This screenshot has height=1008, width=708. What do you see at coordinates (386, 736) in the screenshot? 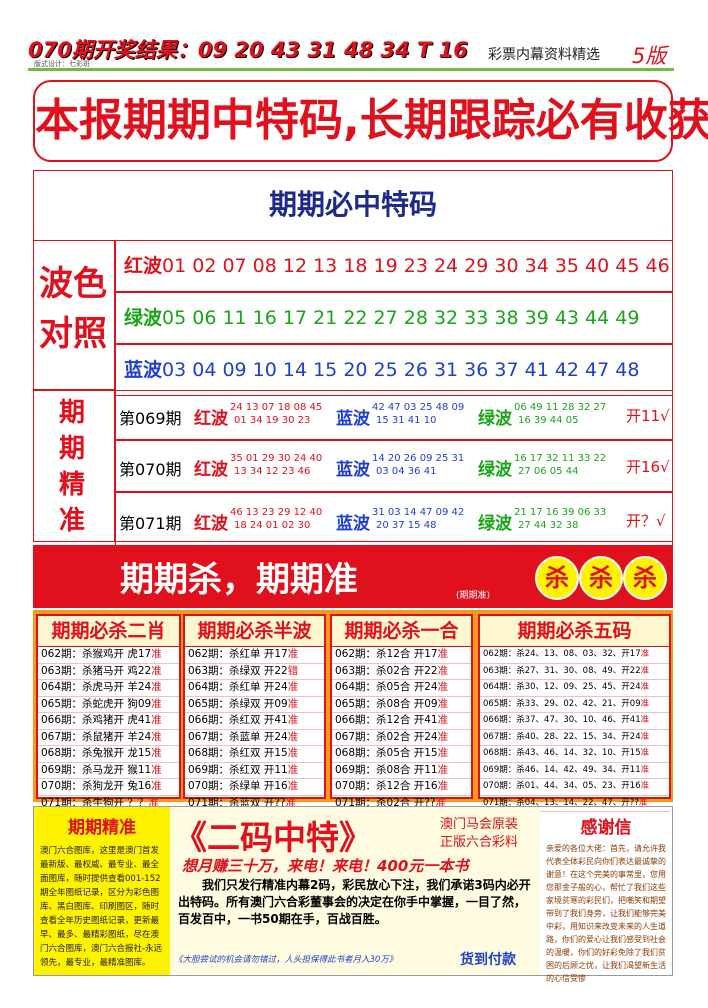
I see `kill-row-text: 067期：杀02合 开24` at bounding box center [386, 736].